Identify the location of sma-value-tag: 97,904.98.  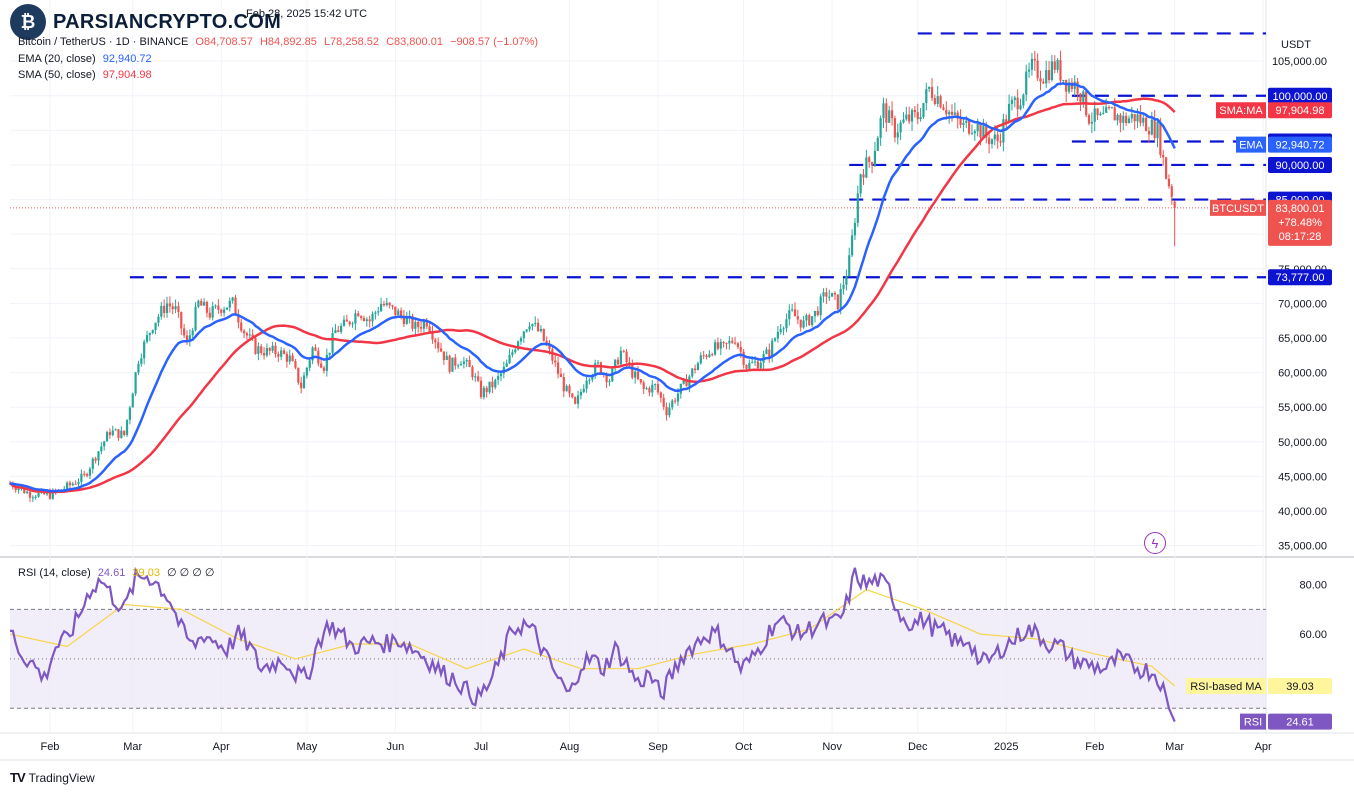
(1300, 111).